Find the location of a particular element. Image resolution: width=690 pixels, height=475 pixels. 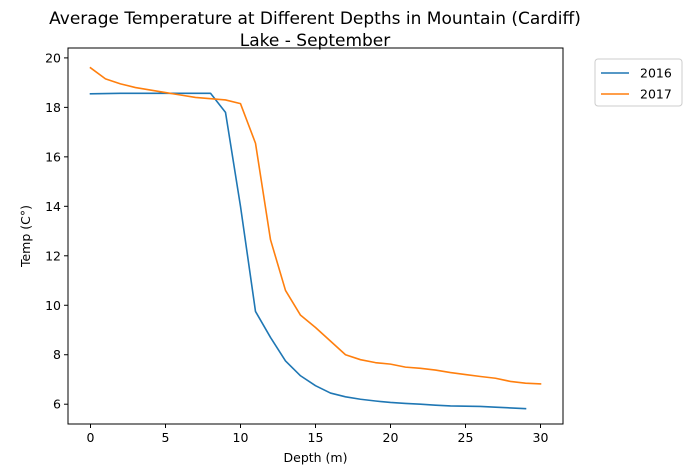

legend-label-2017: 2017 is located at coordinates (656, 94).